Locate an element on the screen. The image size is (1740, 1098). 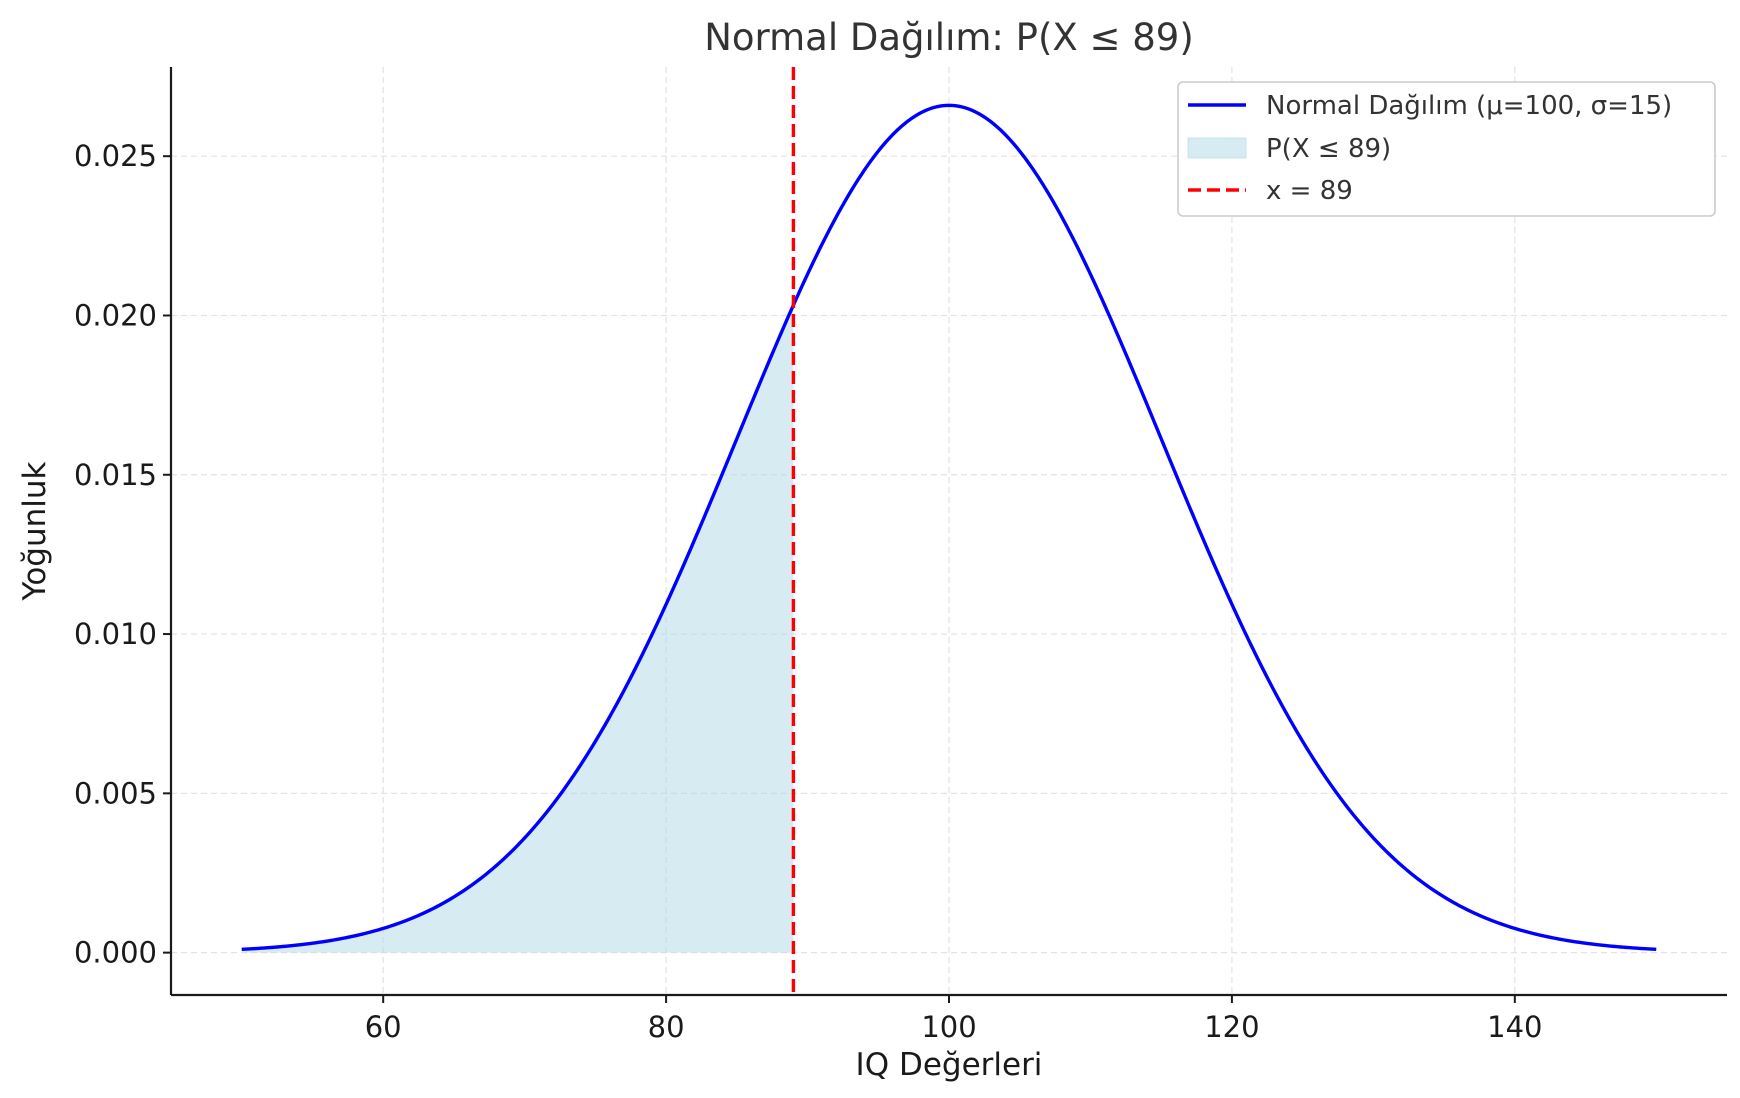
x-axis-title: IQ Değerleri is located at coordinates (949, 1065).